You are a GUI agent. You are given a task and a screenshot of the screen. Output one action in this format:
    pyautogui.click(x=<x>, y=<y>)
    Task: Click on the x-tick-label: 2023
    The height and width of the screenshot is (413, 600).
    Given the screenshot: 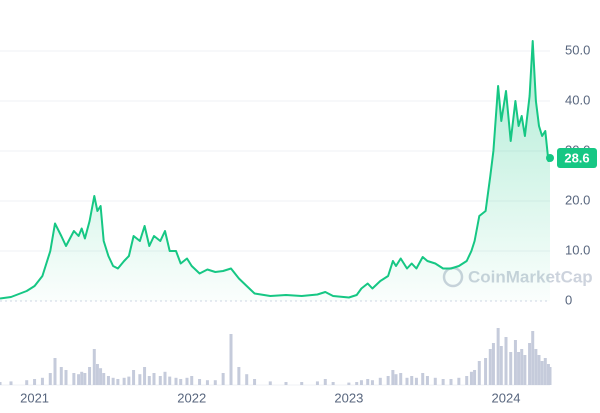 What is the action you would take?
    pyautogui.click(x=348, y=397)
    